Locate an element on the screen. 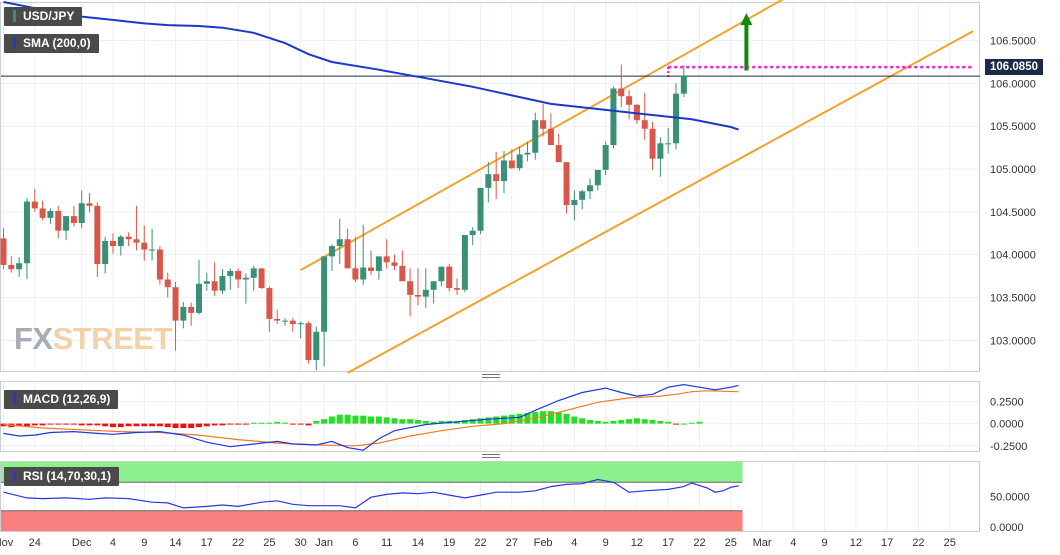 The image size is (1060, 555). date-tick-label: 9 is located at coordinates (144, 543).